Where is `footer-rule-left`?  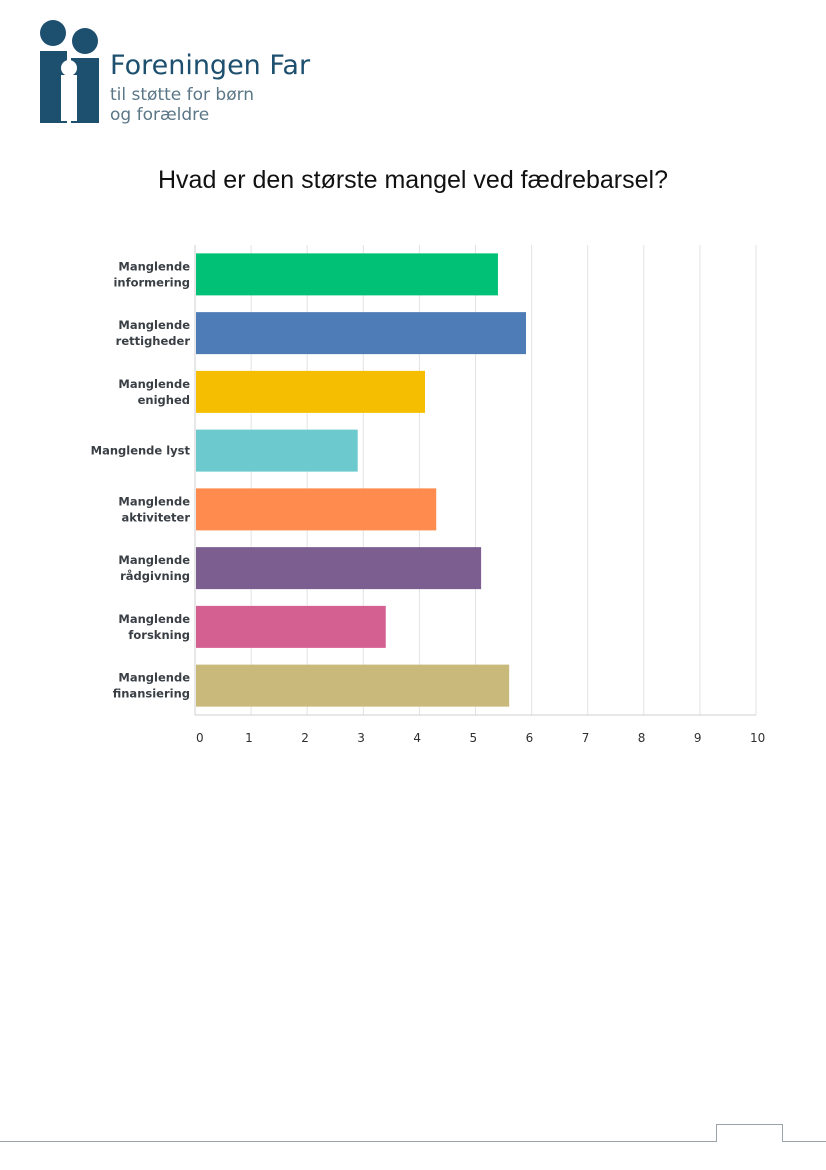 footer-rule-left is located at coordinates (358, 1141).